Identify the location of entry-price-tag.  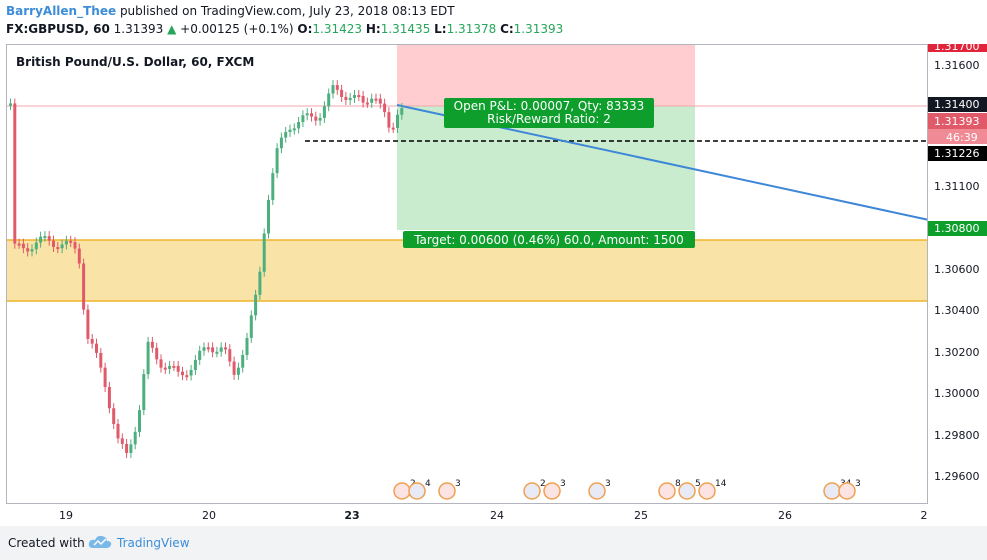
(957, 104).